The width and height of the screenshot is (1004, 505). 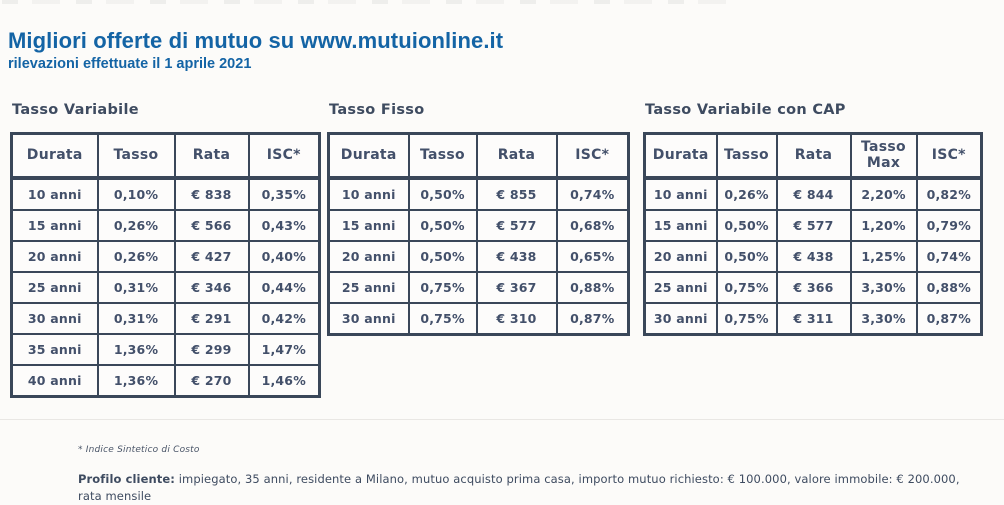 What do you see at coordinates (212, 256) in the screenshot?
I see `table-cell: € 427` at bounding box center [212, 256].